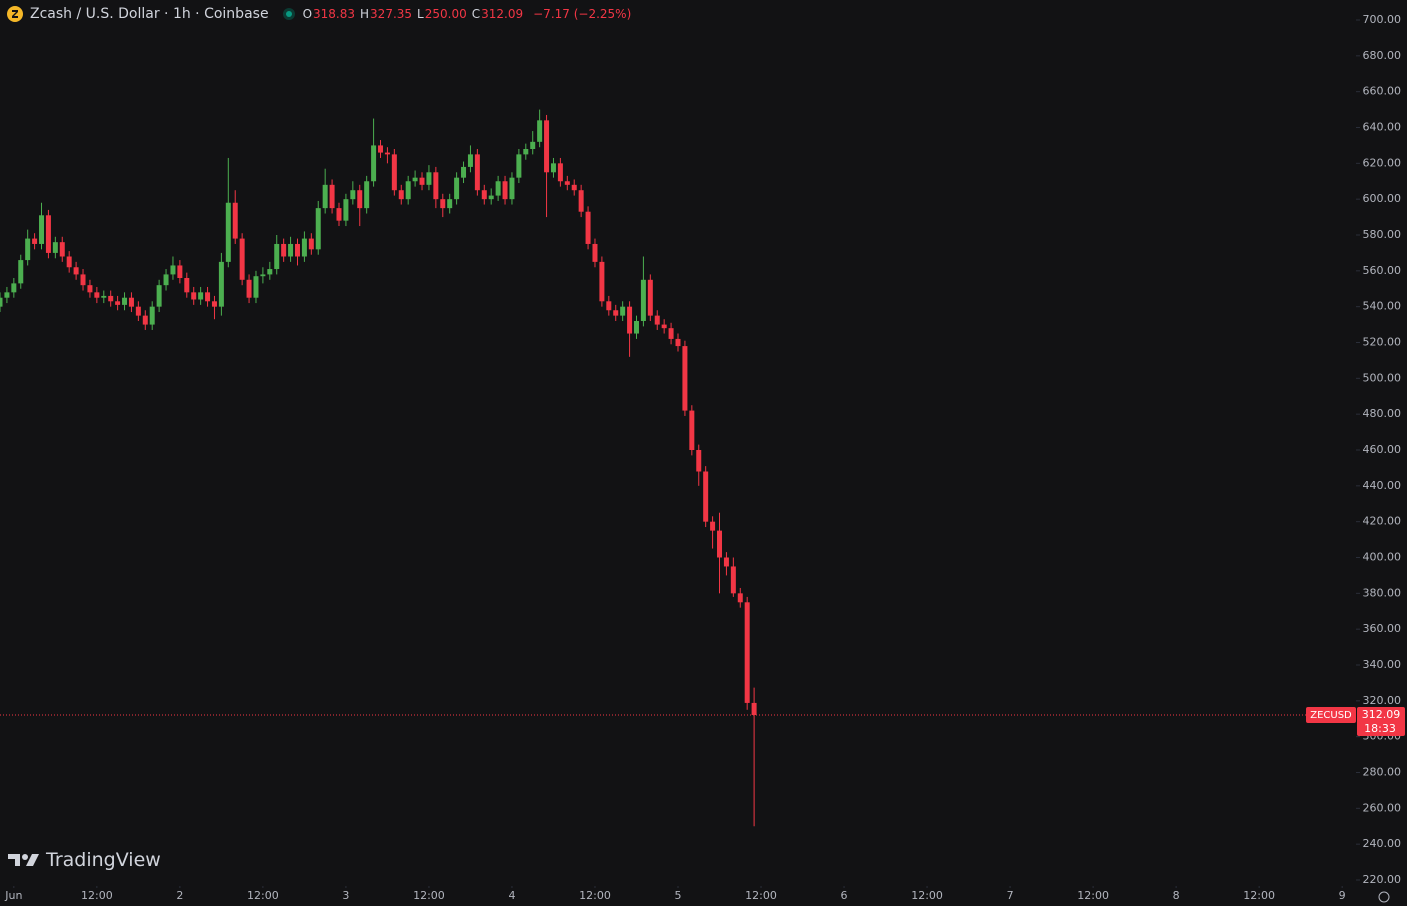 The height and width of the screenshot is (906, 1407). Describe the element at coordinates (582, 14) in the screenshot. I see `change: −7.17 (−2.25%)` at that location.